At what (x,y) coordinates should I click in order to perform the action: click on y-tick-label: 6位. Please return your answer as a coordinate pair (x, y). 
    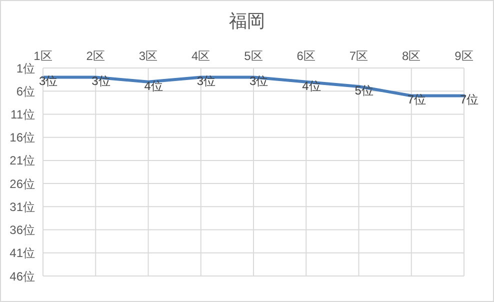
    Looking at the image, I should click on (25, 91).